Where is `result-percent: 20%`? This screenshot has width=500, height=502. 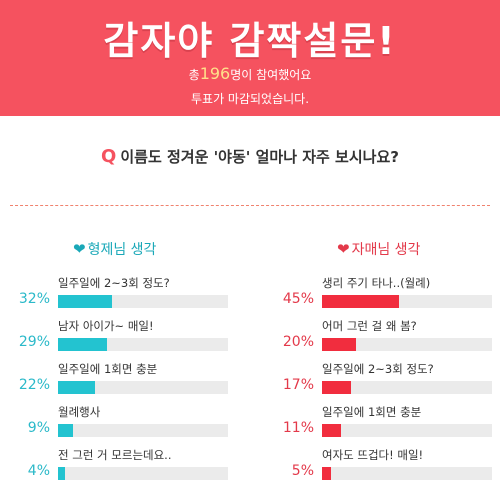 result-percent: 20% is located at coordinates (298, 342).